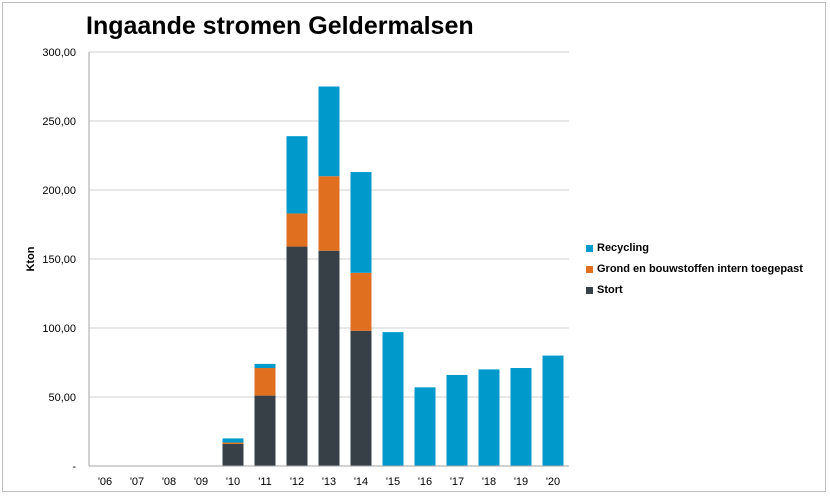 This screenshot has height=496, width=830. What do you see at coordinates (59, 53) in the screenshot?
I see `y-tick-label: 300,00` at bounding box center [59, 53].